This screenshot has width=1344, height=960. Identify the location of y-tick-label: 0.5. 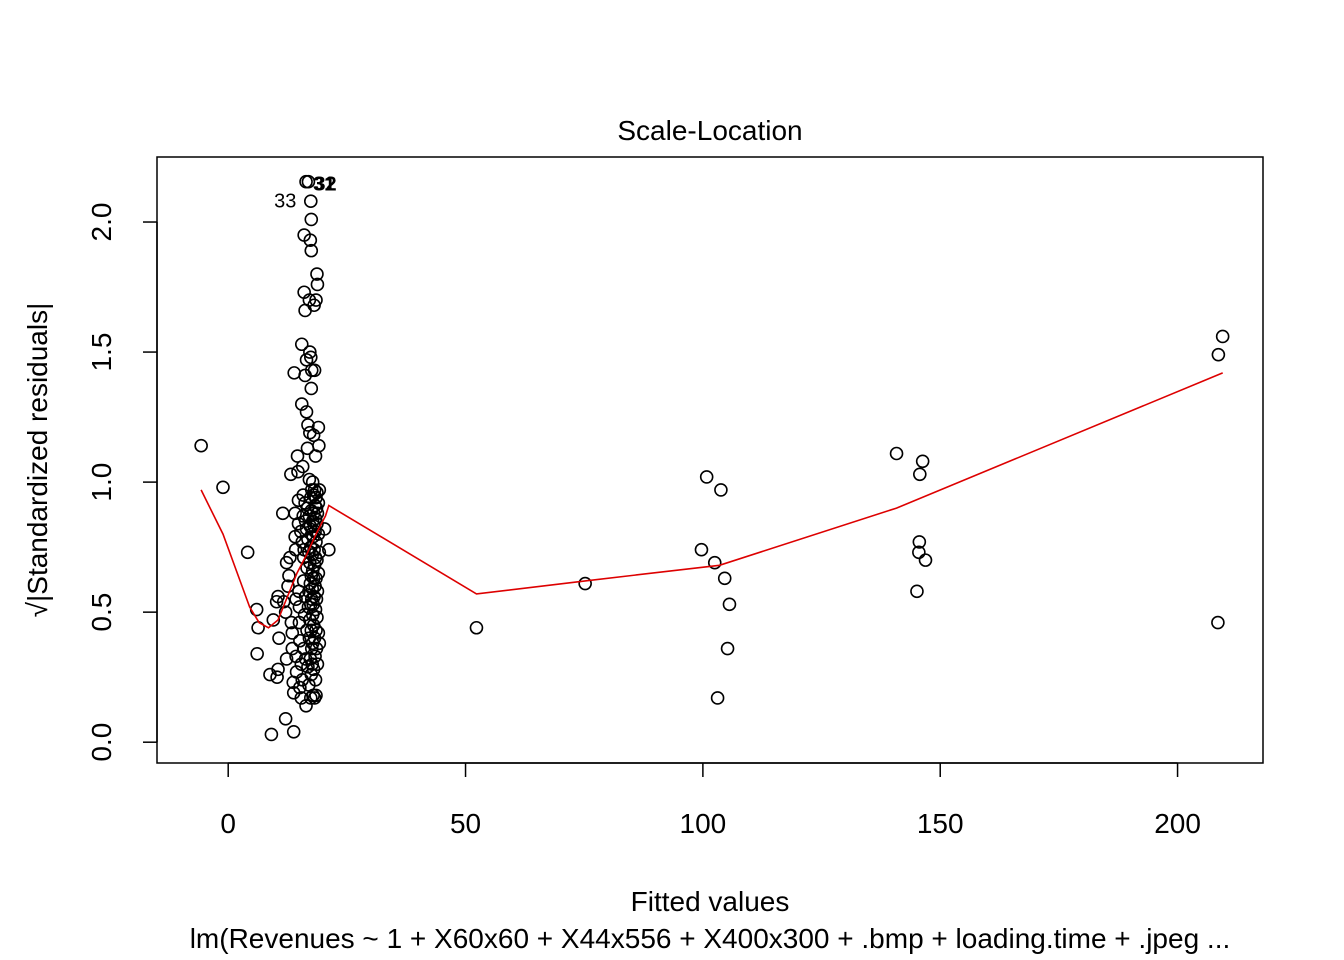
(101, 612).